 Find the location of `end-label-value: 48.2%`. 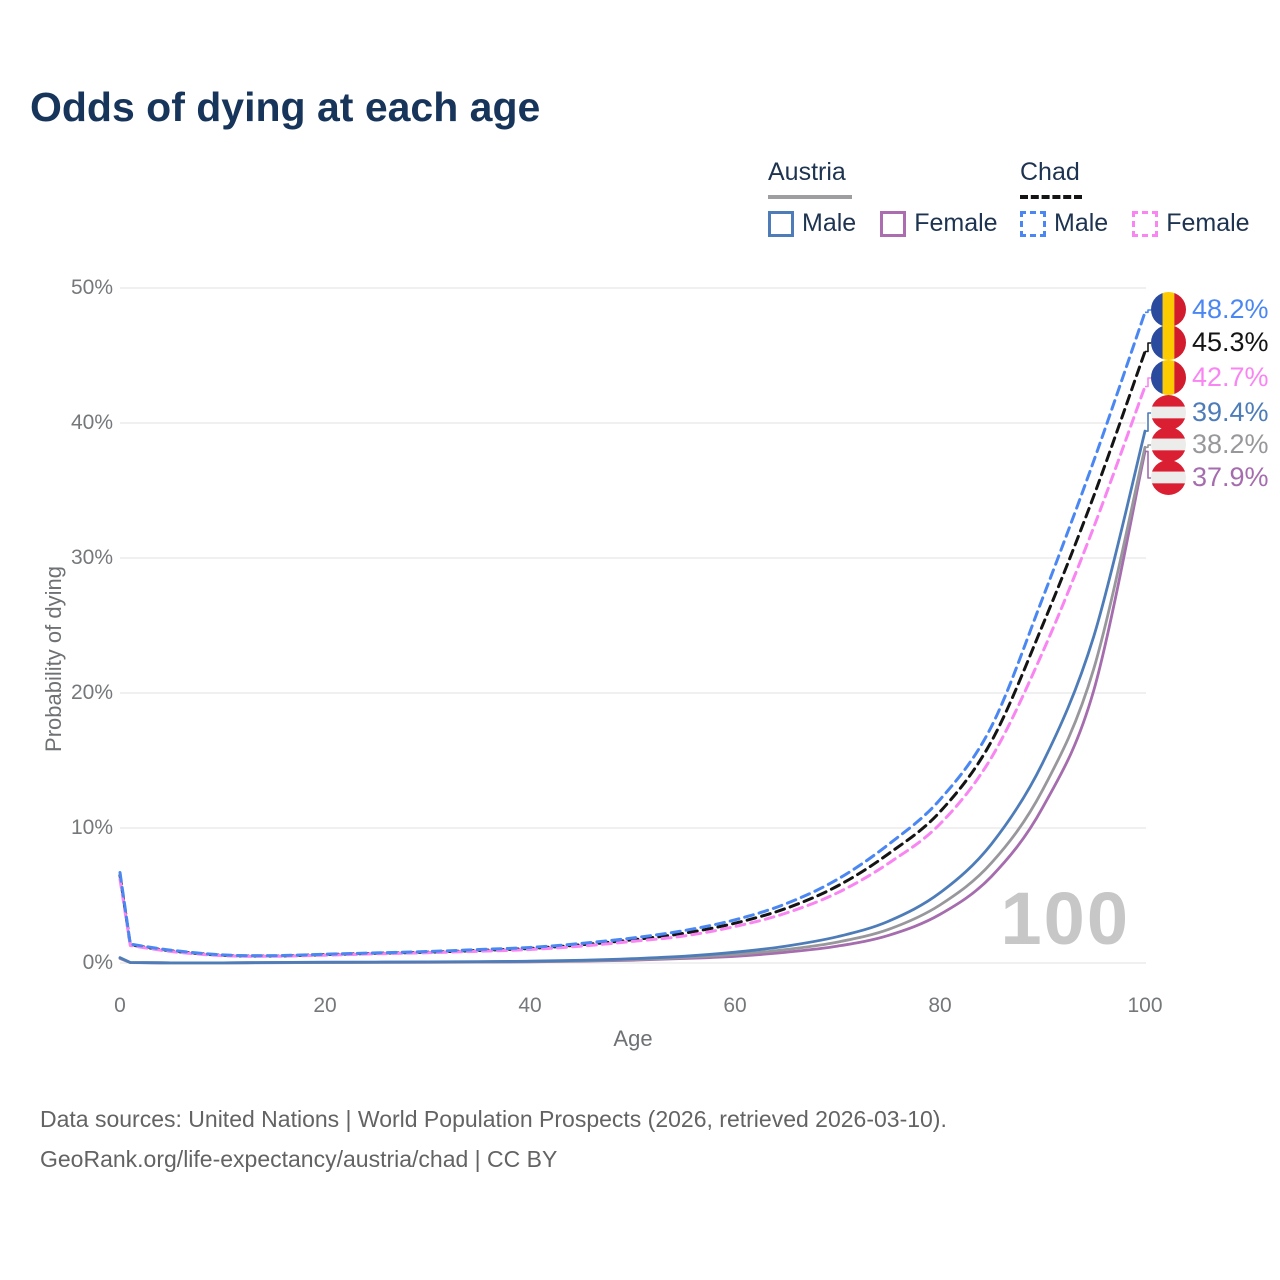

end-label-value: 48.2% is located at coordinates (1230, 309).